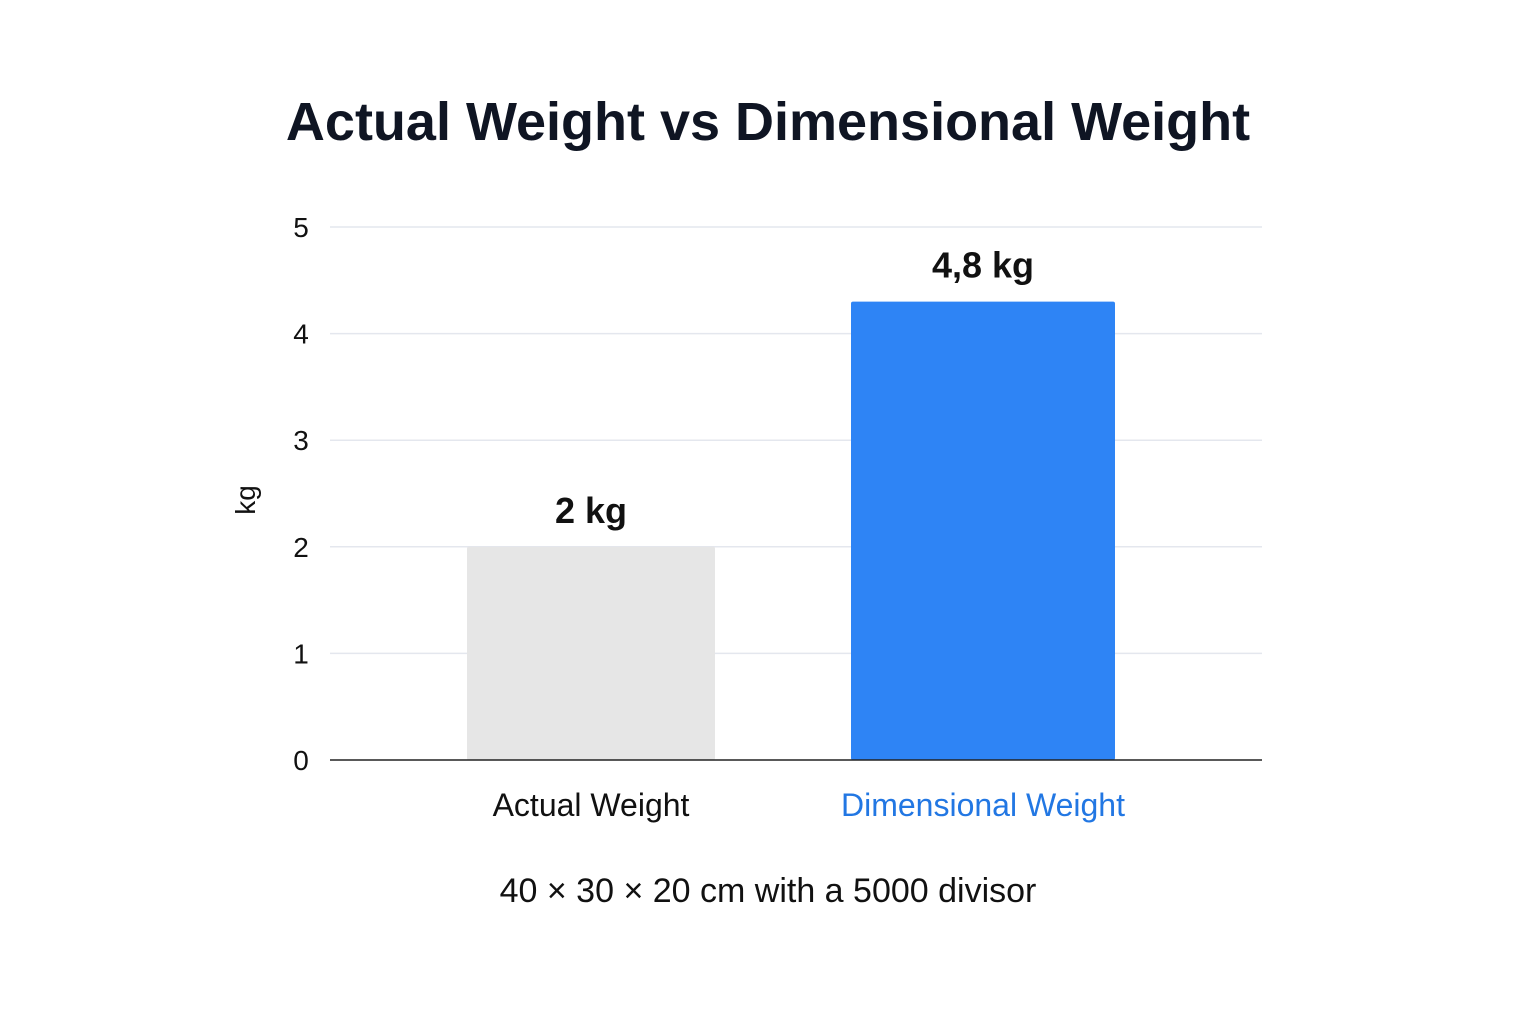 The height and width of the screenshot is (1029, 1536). What do you see at coordinates (301, 547) in the screenshot?
I see `y-tick-label: 2` at bounding box center [301, 547].